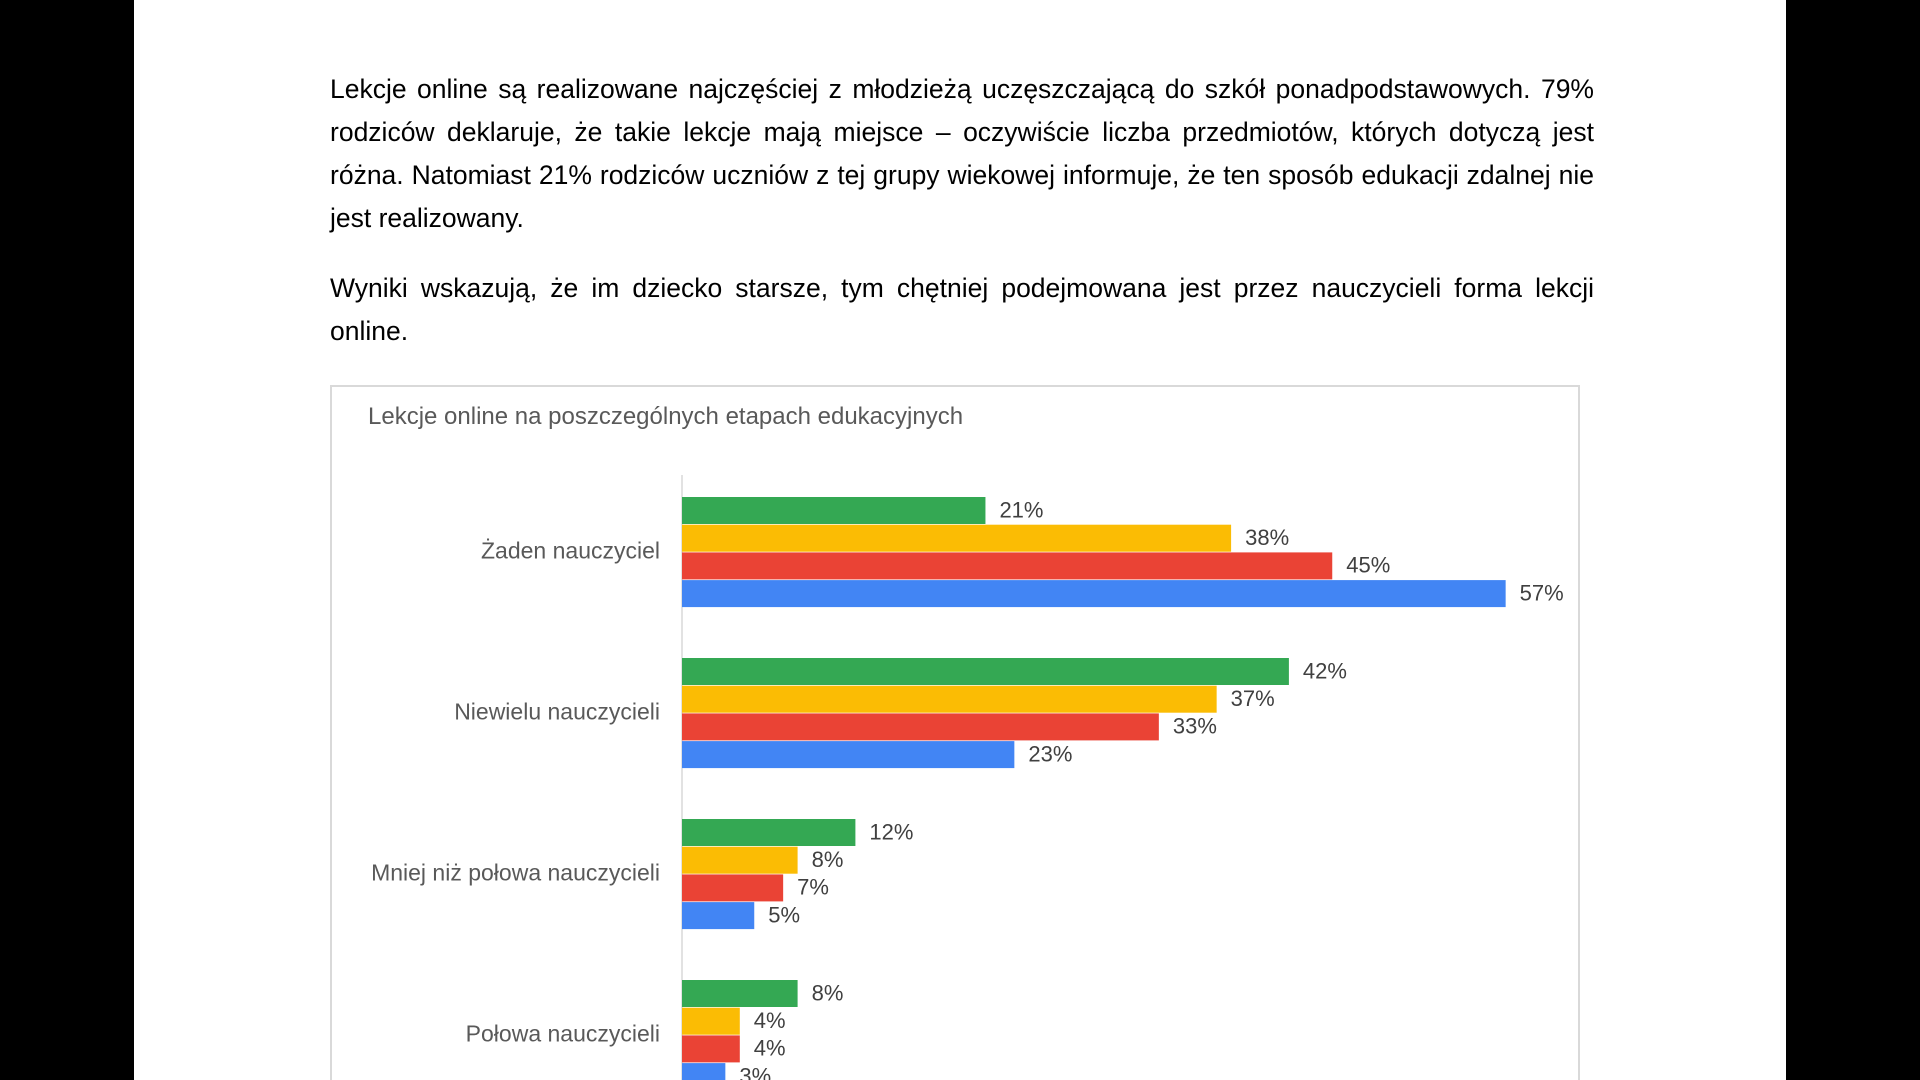  Describe the element at coordinates (891, 831) in the screenshot. I see `data-label: 12%` at that location.